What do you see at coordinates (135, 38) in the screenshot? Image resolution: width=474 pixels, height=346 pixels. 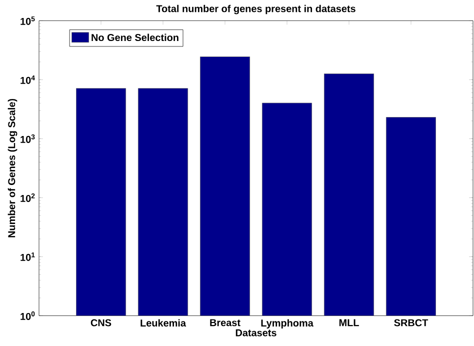 I see `legend-label: No Gene Selection` at bounding box center [135, 38].